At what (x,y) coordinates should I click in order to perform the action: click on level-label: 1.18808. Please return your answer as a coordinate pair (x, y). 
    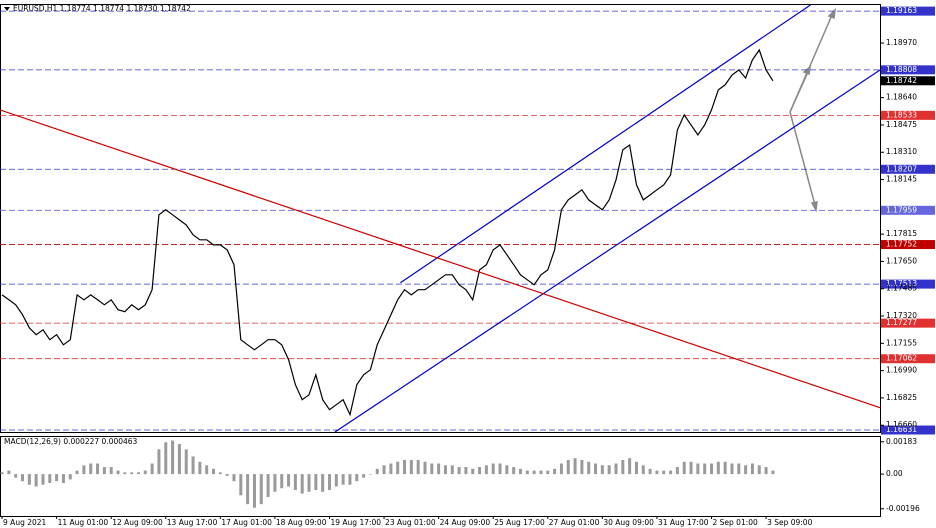
    Looking at the image, I should click on (901, 69).